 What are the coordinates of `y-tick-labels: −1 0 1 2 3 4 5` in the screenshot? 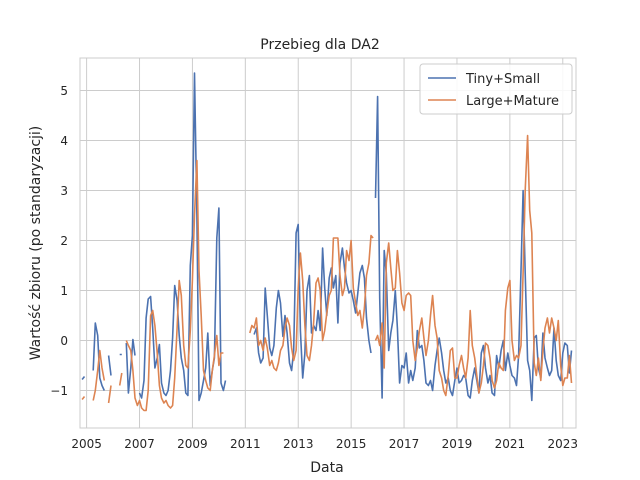 It's located at (59, 241).